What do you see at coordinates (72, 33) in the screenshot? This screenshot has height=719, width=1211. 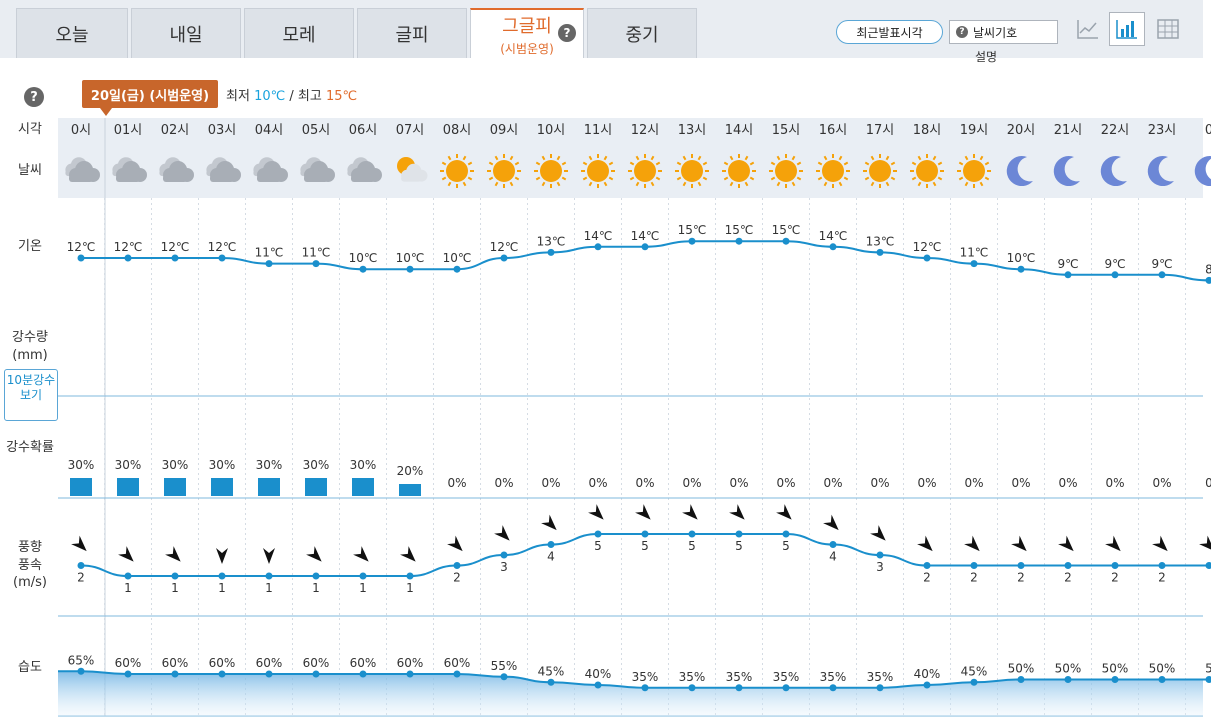 I see `tab-today: 오늘` at bounding box center [72, 33].